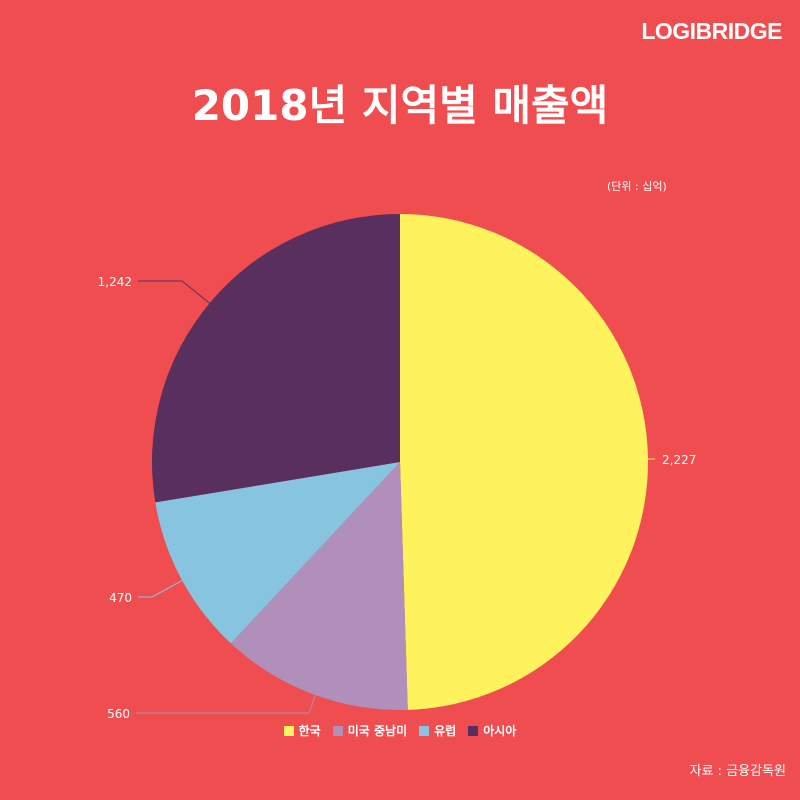 The width and height of the screenshot is (800, 800). What do you see at coordinates (637, 186) in the screenshot?
I see `unit-note: (단위 : 십억)` at bounding box center [637, 186].